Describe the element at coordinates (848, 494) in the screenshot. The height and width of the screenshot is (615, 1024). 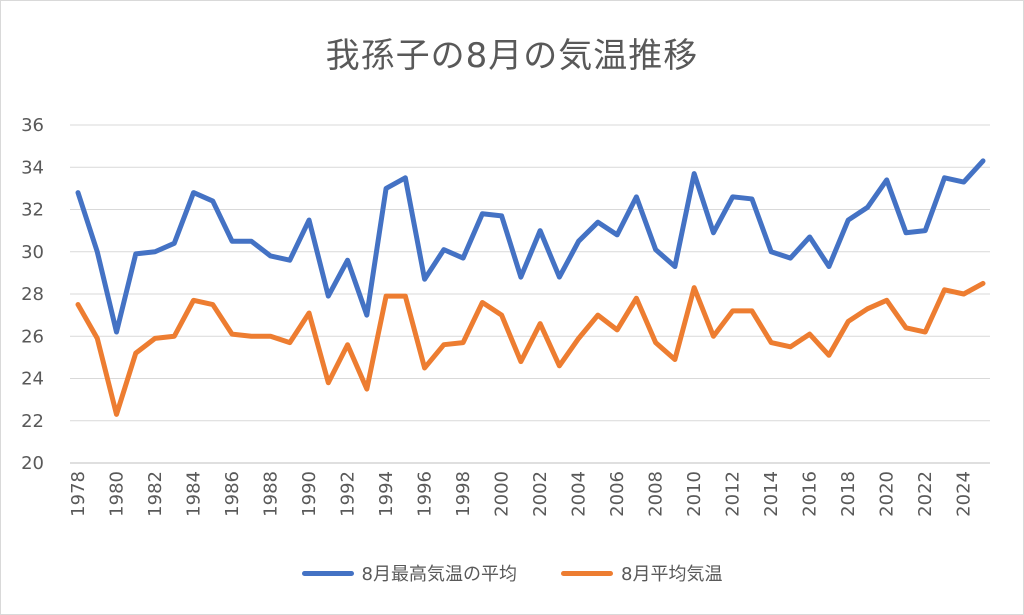
I see `x-tick-label: 2018` at that location.